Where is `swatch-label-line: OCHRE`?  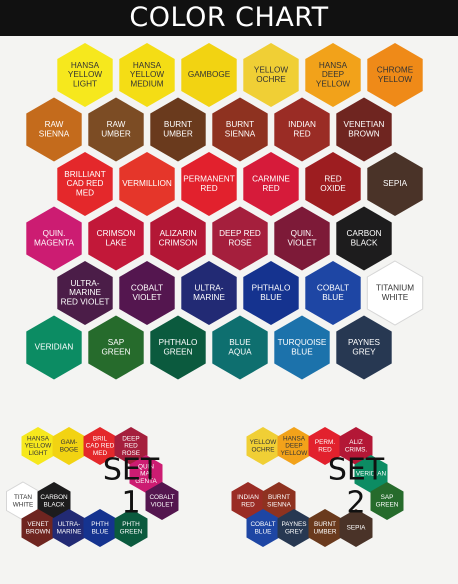
swatch-label-line: OCHRE is located at coordinates (262, 449).